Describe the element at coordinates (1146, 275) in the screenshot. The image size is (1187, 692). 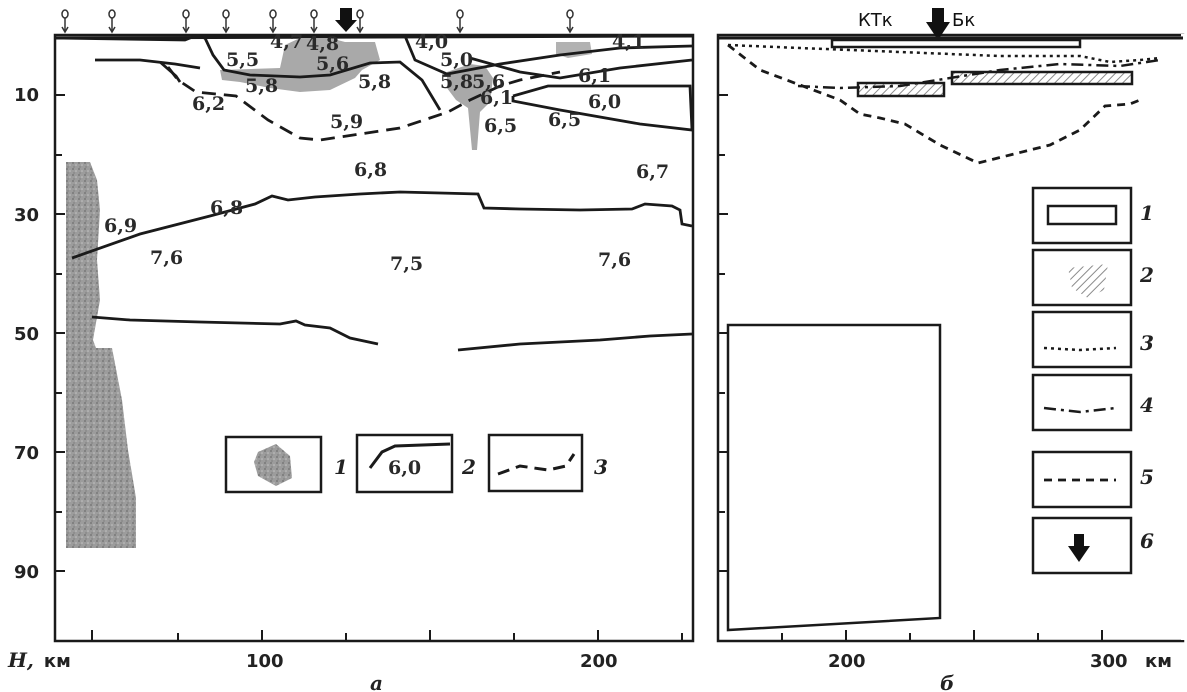
I see `legend-b-num-2: 2` at that location.